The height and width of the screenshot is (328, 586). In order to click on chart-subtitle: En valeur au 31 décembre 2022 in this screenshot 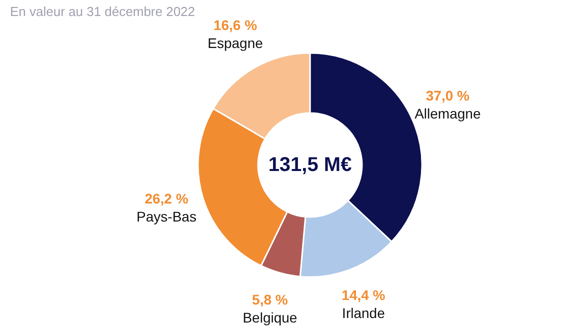, I will do `click(103, 11)`.